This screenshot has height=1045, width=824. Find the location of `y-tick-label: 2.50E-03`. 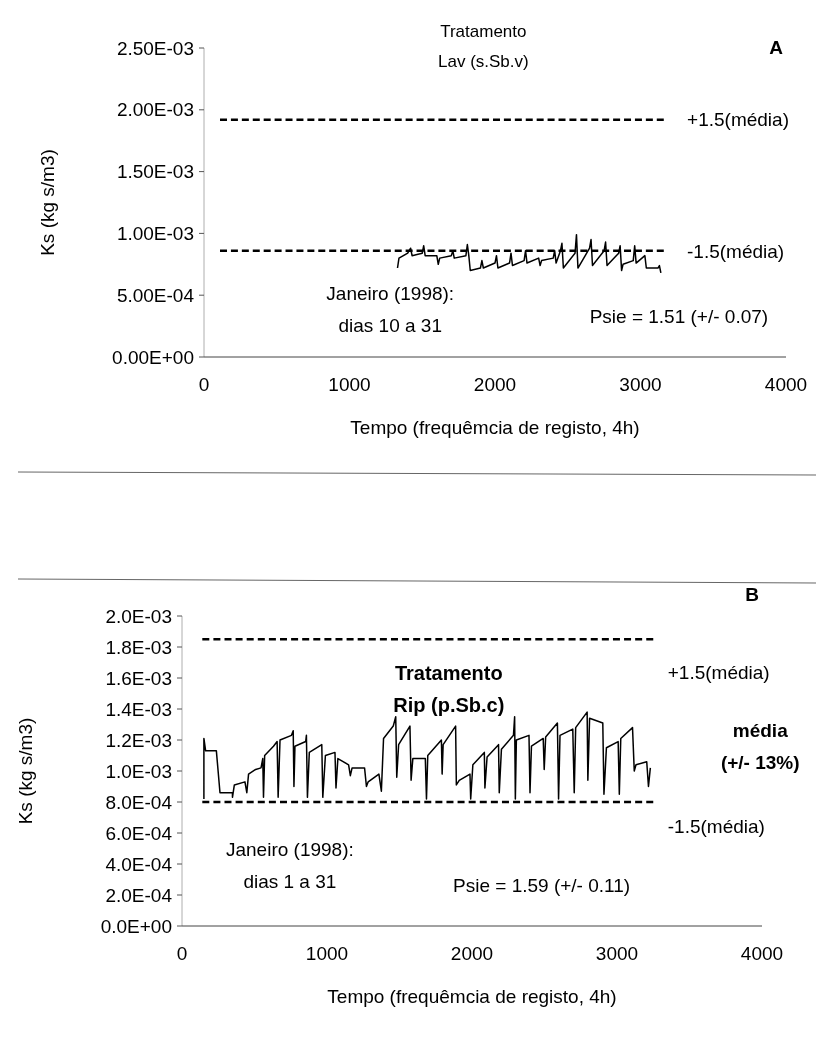

y-tick-label: 2.50E-03 is located at coordinates (155, 48).